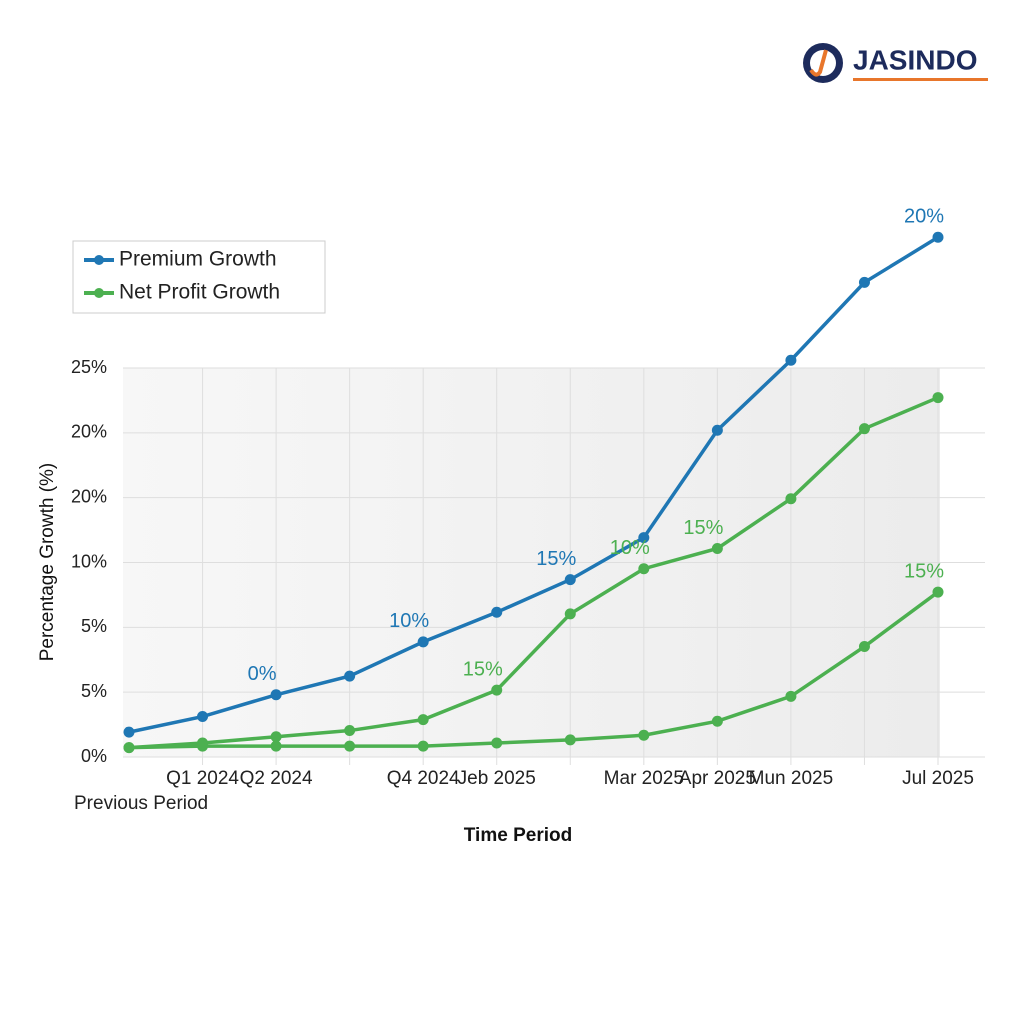 The image size is (1024, 1029). What do you see at coordinates (518, 835) in the screenshot?
I see `x-axis-label: Time Period` at bounding box center [518, 835].